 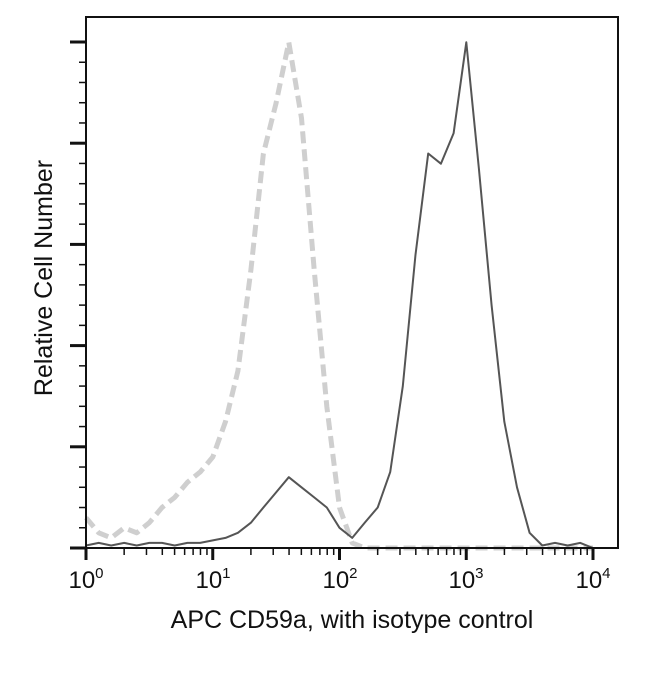 I want to click on y-axis-title: Relative Cell Number, so click(x=44, y=278).